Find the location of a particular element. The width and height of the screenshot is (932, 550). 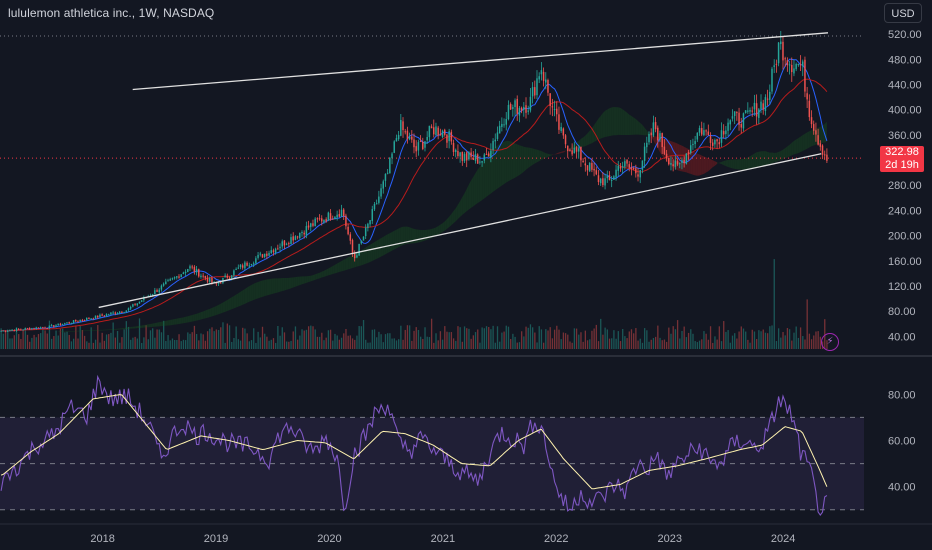

lightning-bolt-icon: ⚡ is located at coordinates (830, 342).